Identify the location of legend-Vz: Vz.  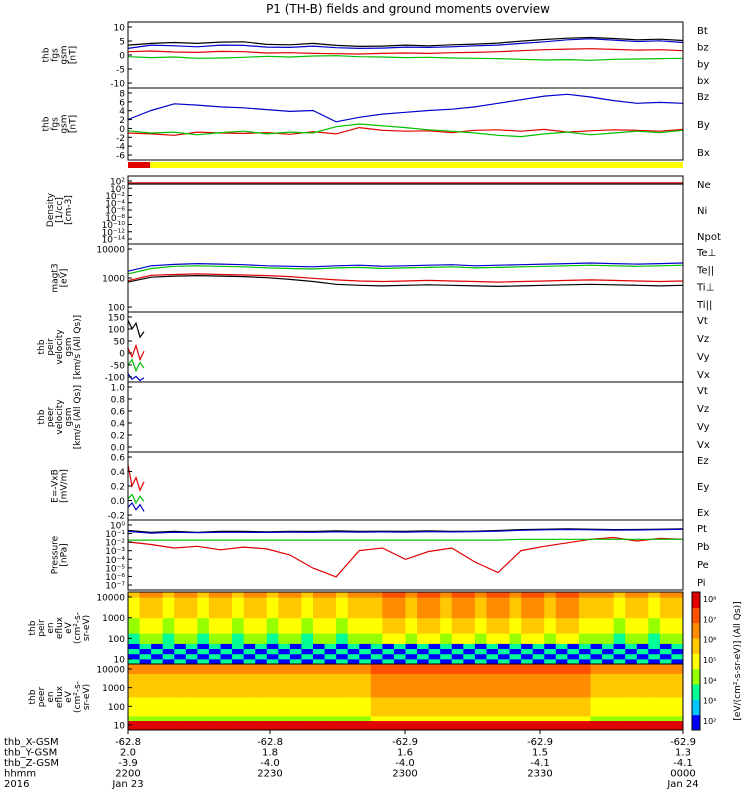
(703, 409).